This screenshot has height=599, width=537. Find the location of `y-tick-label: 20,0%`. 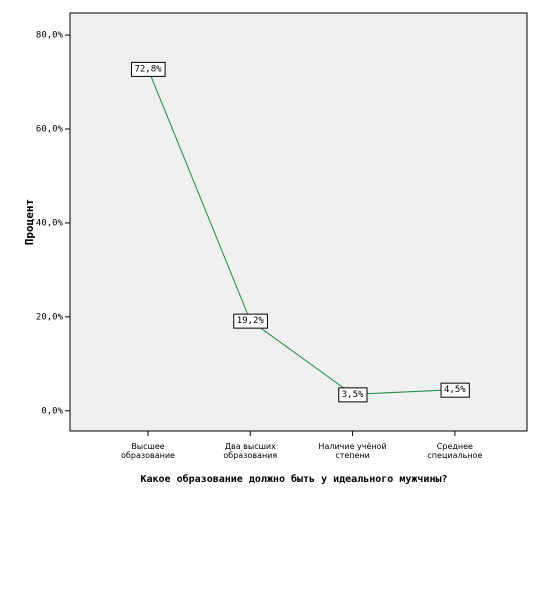

y-tick-label: 20,0% is located at coordinates (50, 317).